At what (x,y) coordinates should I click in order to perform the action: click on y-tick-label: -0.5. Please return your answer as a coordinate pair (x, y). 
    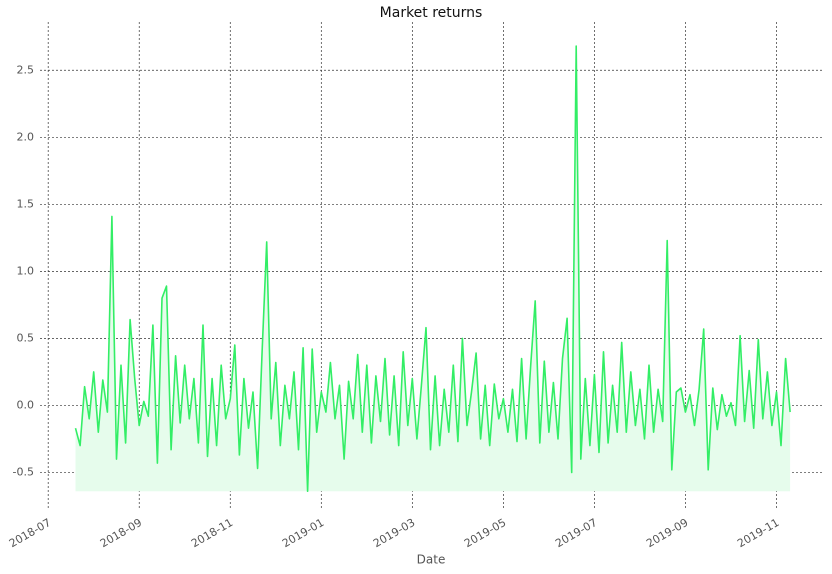
    Looking at the image, I should click on (23, 471).